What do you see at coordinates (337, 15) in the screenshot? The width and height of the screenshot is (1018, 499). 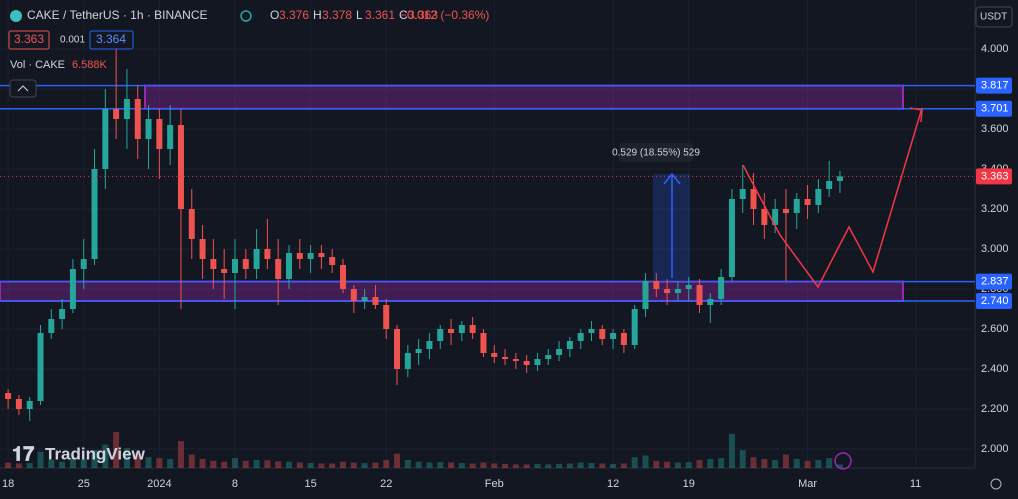 I see `ohlc-value: 3.378` at bounding box center [337, 15].